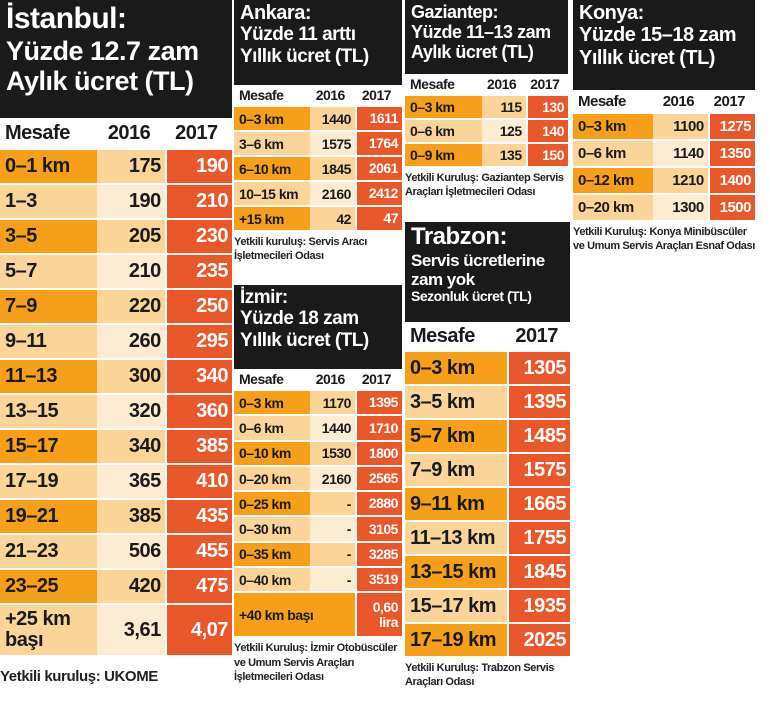 The width and height of the screenshot is (770, 701). I want to click on data-row: 0–40 km -3519, so click(318, 581).